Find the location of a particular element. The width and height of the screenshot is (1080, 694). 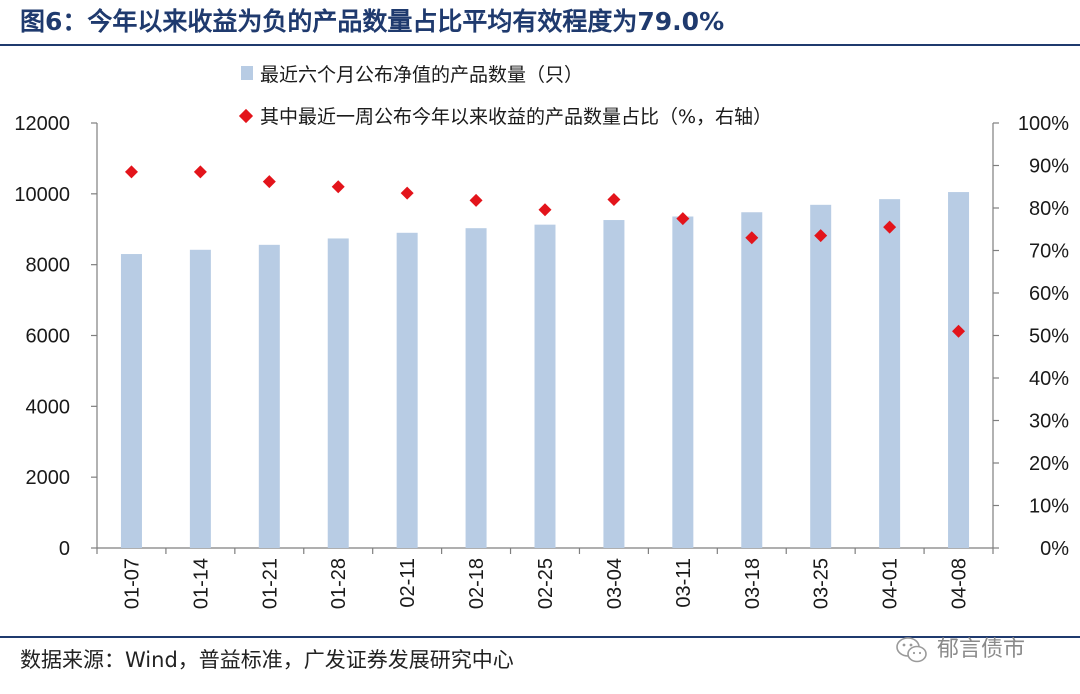

right-tick-label: 10% is located at coordinates (1049, 507).